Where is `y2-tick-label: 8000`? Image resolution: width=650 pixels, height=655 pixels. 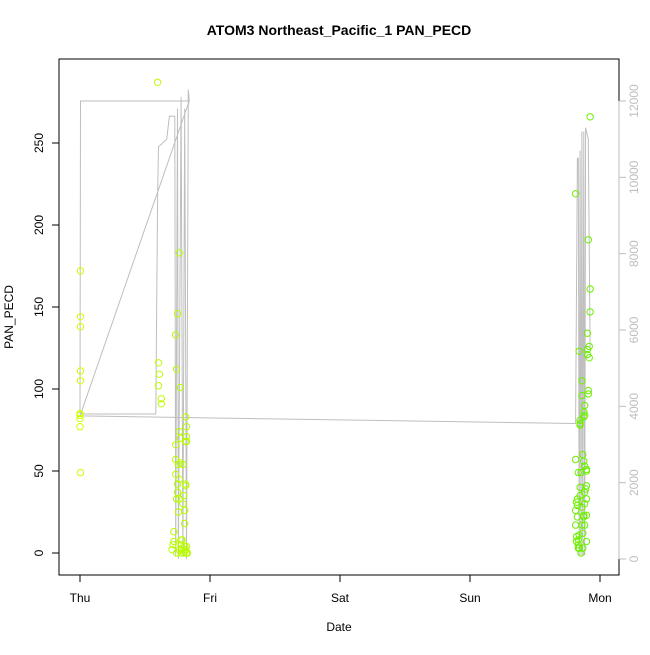 y2-tick-label: 8000 is located at coordinates (634, 253).